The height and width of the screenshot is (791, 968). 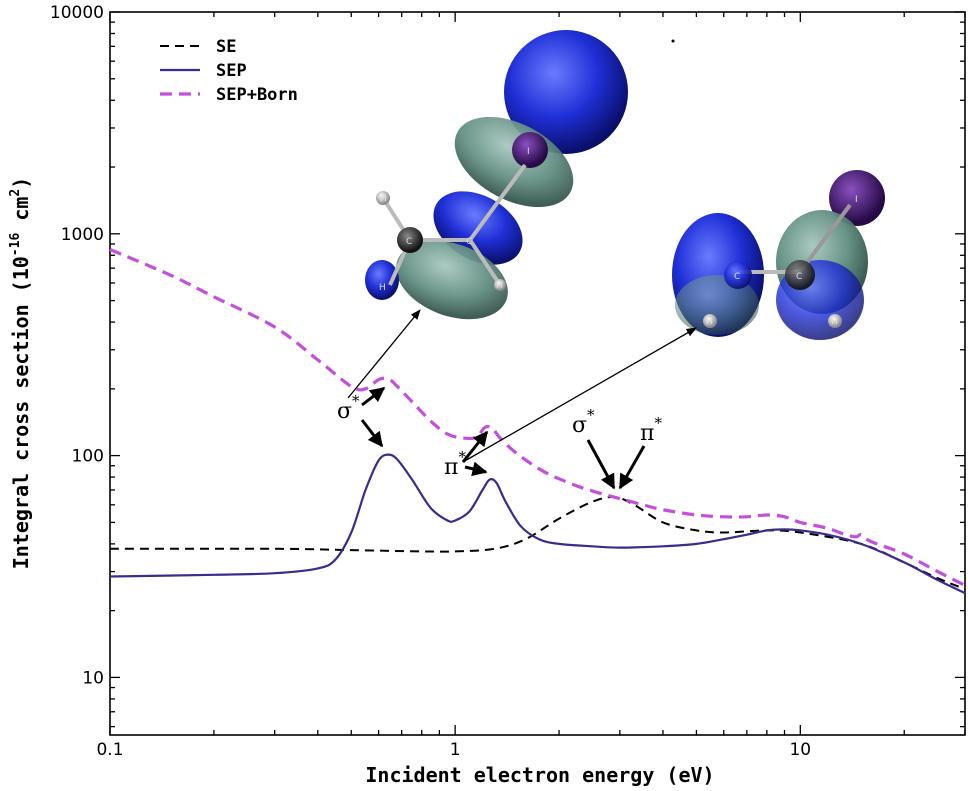 I want to click on arrow-pi-to-sep, so click(x=476, y=469).